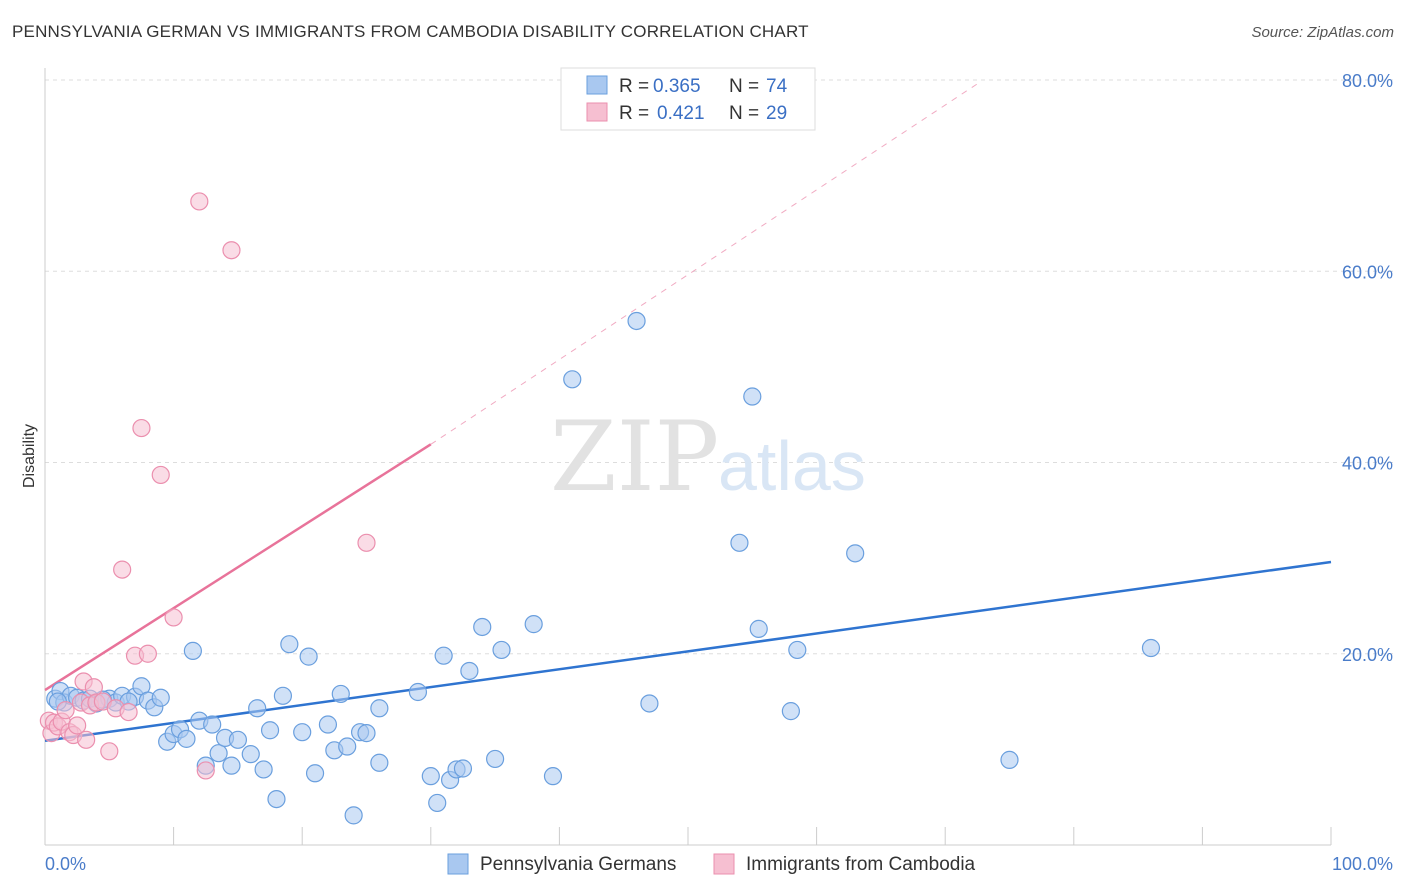 The image size is (1406, 892). Describe the element at coordinates (792, 466) in the screenshot. I see `watermark-atlas: atlas` at that location.